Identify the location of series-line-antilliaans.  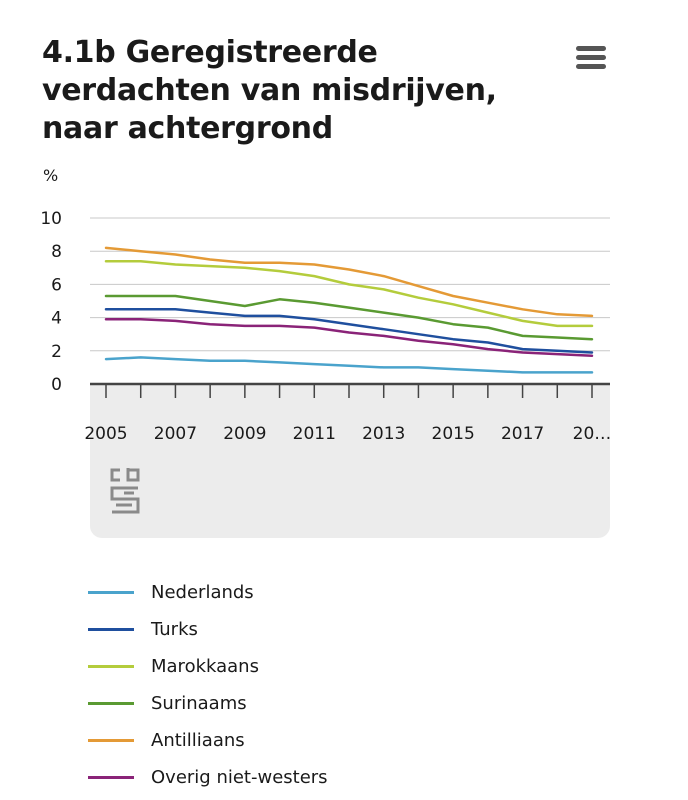
(349, 282).